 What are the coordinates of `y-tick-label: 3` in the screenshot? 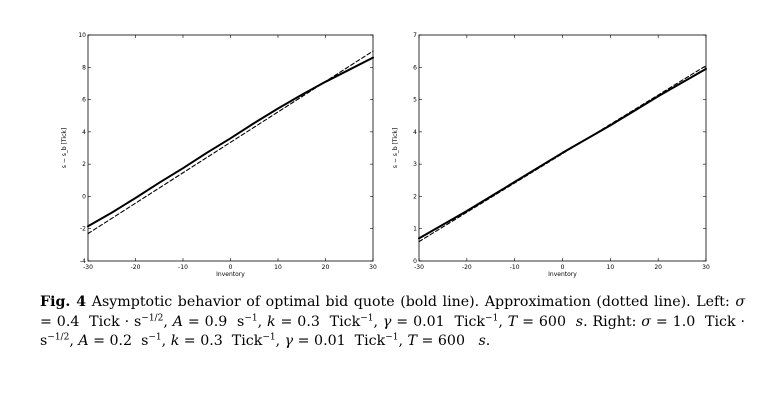 It's located at (415, 164).